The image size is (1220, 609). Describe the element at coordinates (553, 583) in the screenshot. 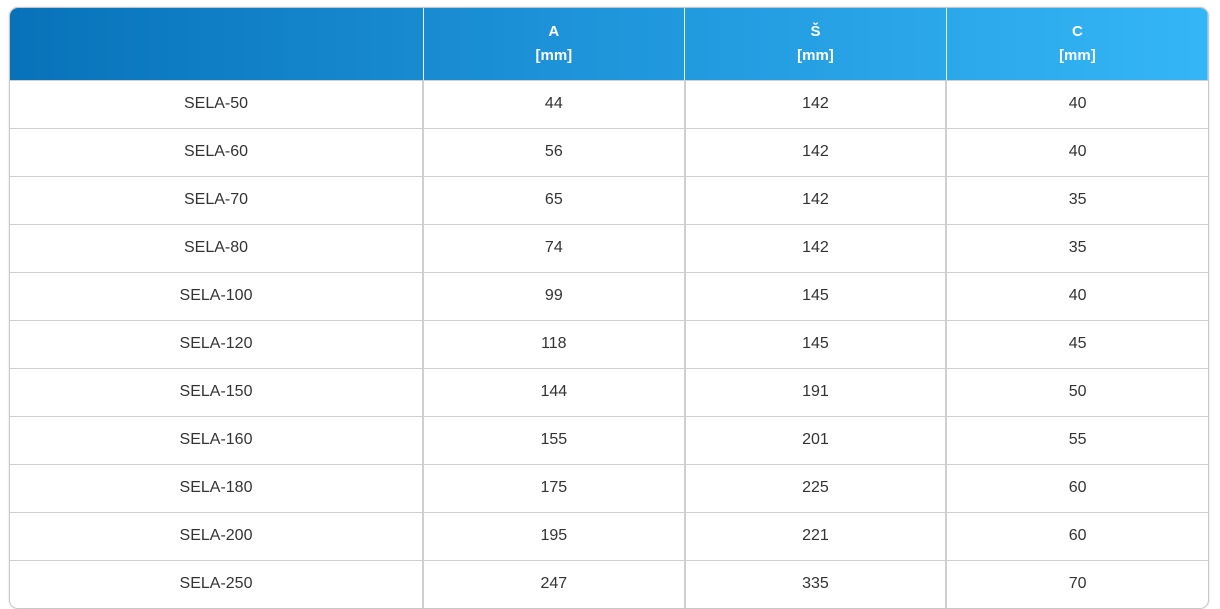

I see `value-cell: 247` at that location.